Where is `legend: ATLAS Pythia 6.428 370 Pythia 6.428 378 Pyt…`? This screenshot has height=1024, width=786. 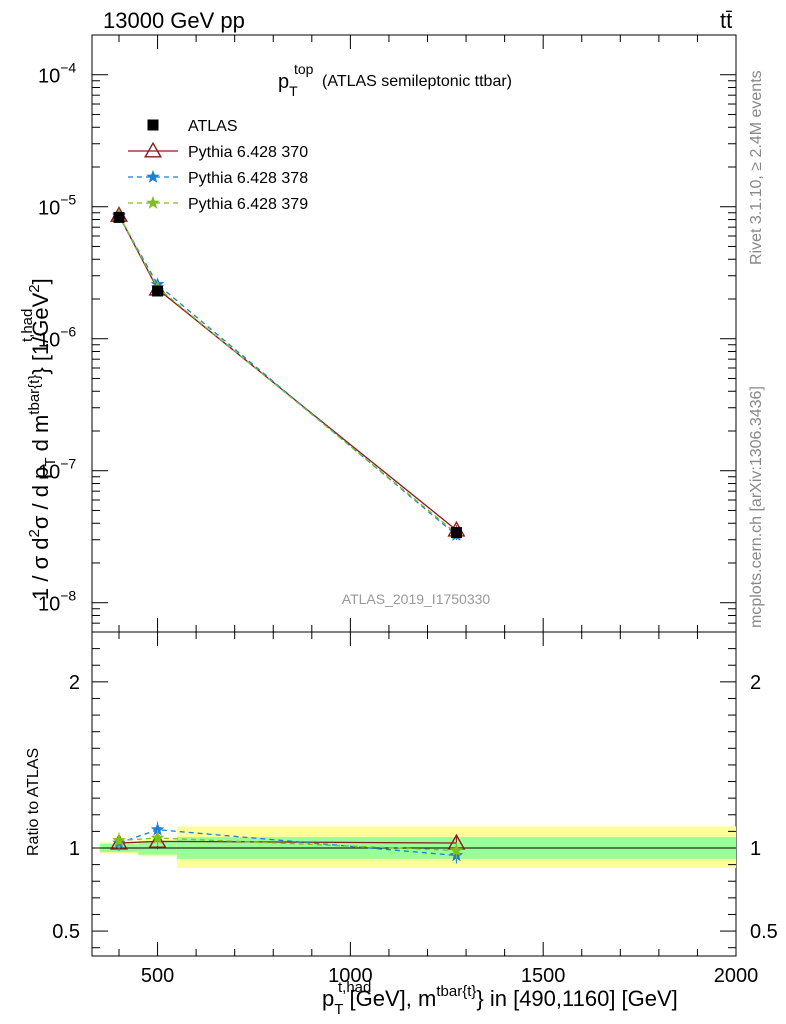 legend: ATLAS Pythia 6.428 370 Pythia 6.428 378 Pyt… is located at coordinates (218, 165).